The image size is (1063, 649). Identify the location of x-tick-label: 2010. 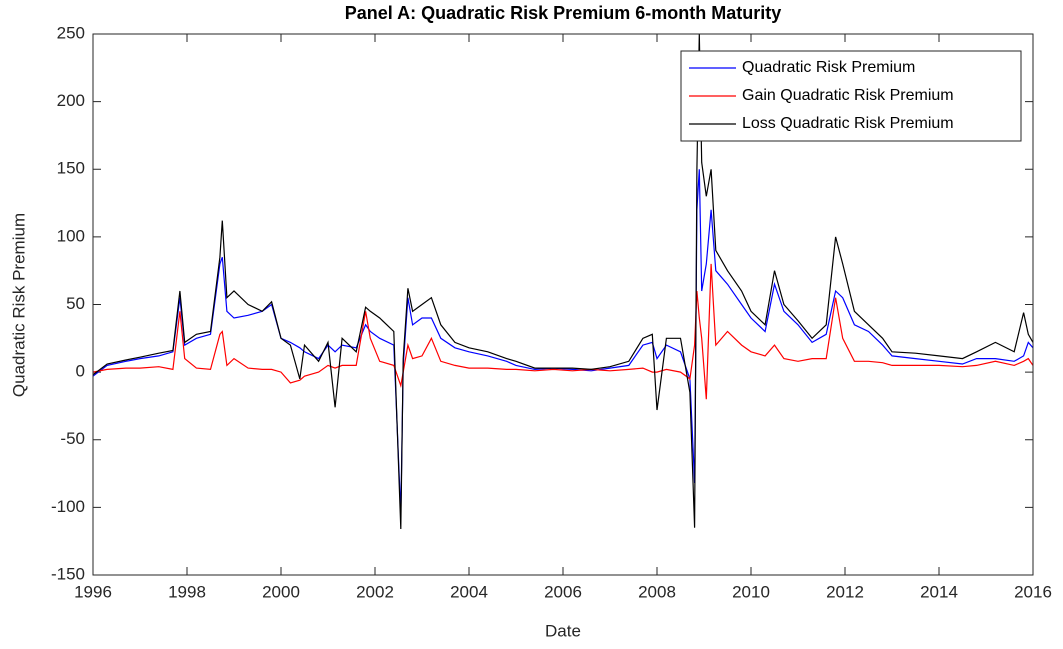
(751, 591).